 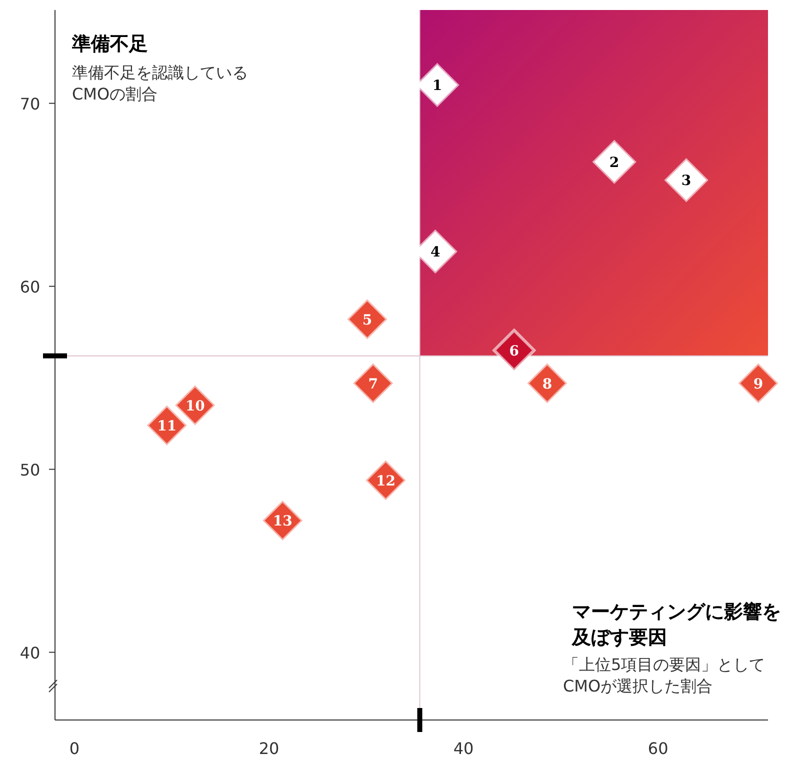 I want to click on annotation: 6, so click(x=514, y=351).